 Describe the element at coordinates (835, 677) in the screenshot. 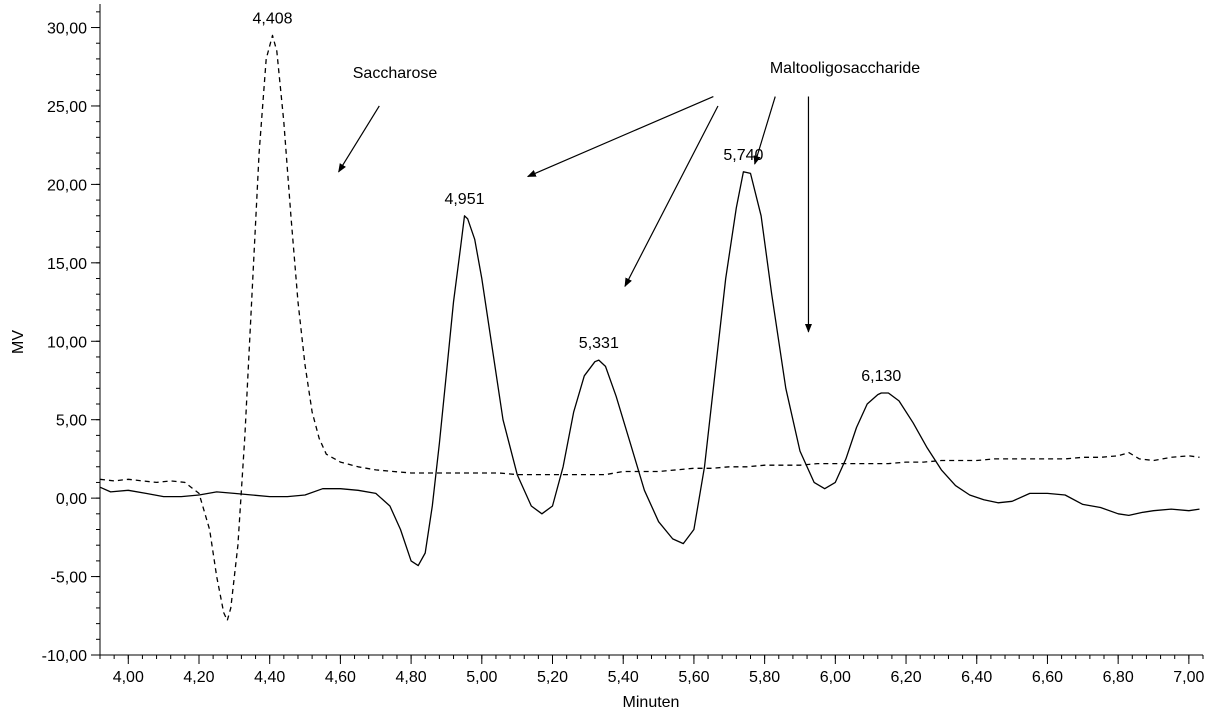

I see `x-tick-label: 6,00` at that location.